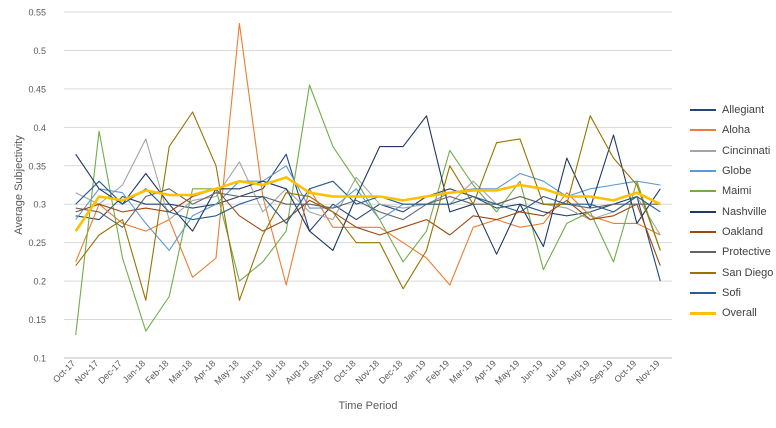  What do you see at coordinates (37, 243) in the screenshot?
I see `y-tick-label: 0.25` at bounding box center [37, 243].